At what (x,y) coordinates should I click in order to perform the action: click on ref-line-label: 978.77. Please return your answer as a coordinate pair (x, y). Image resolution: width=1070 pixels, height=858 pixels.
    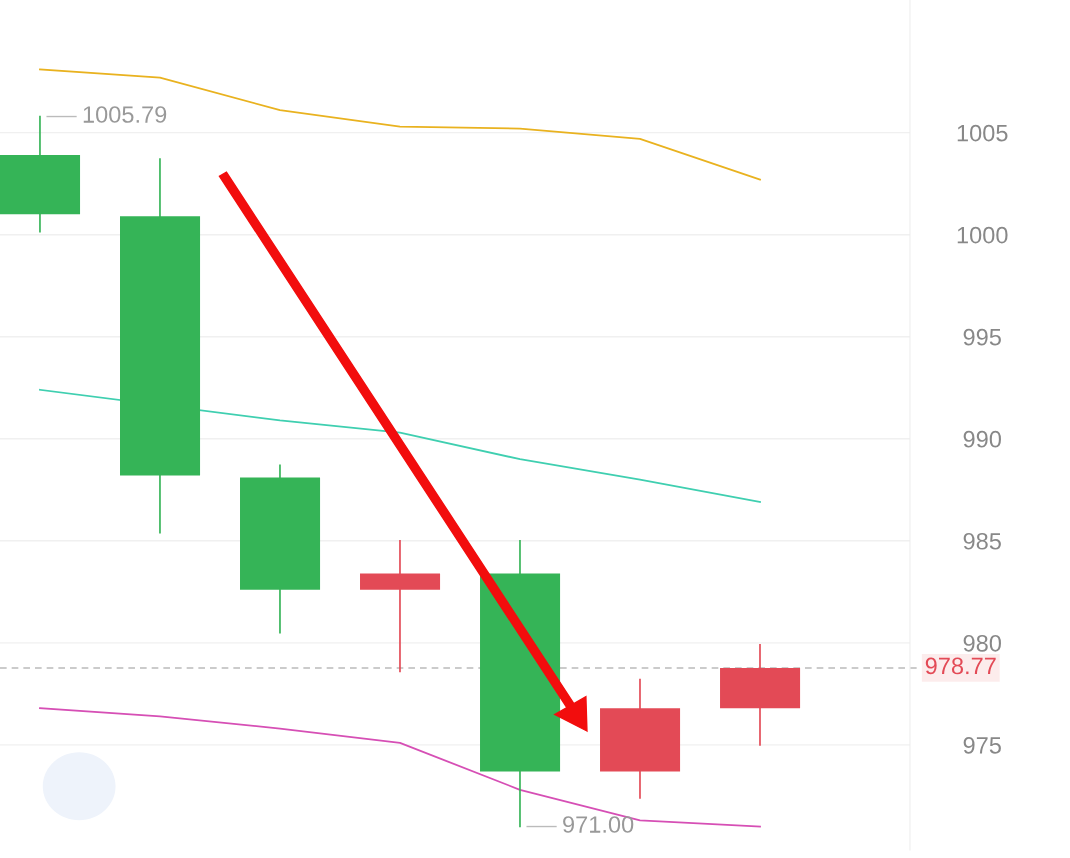
    Looking at the image, I should click on (960, 666).